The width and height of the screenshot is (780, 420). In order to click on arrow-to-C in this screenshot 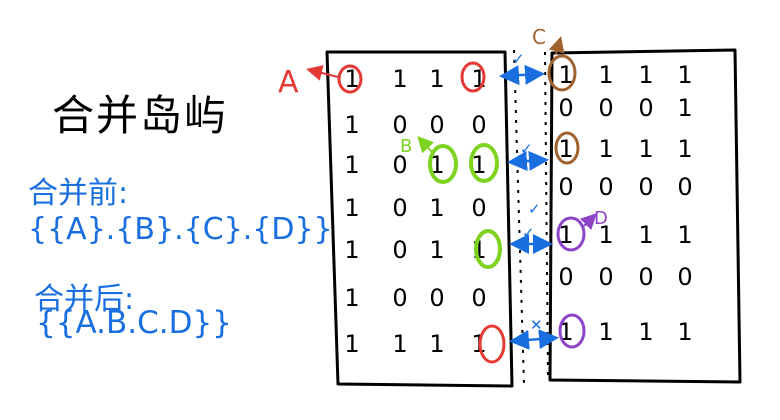, I will do `click(557, 45)`.